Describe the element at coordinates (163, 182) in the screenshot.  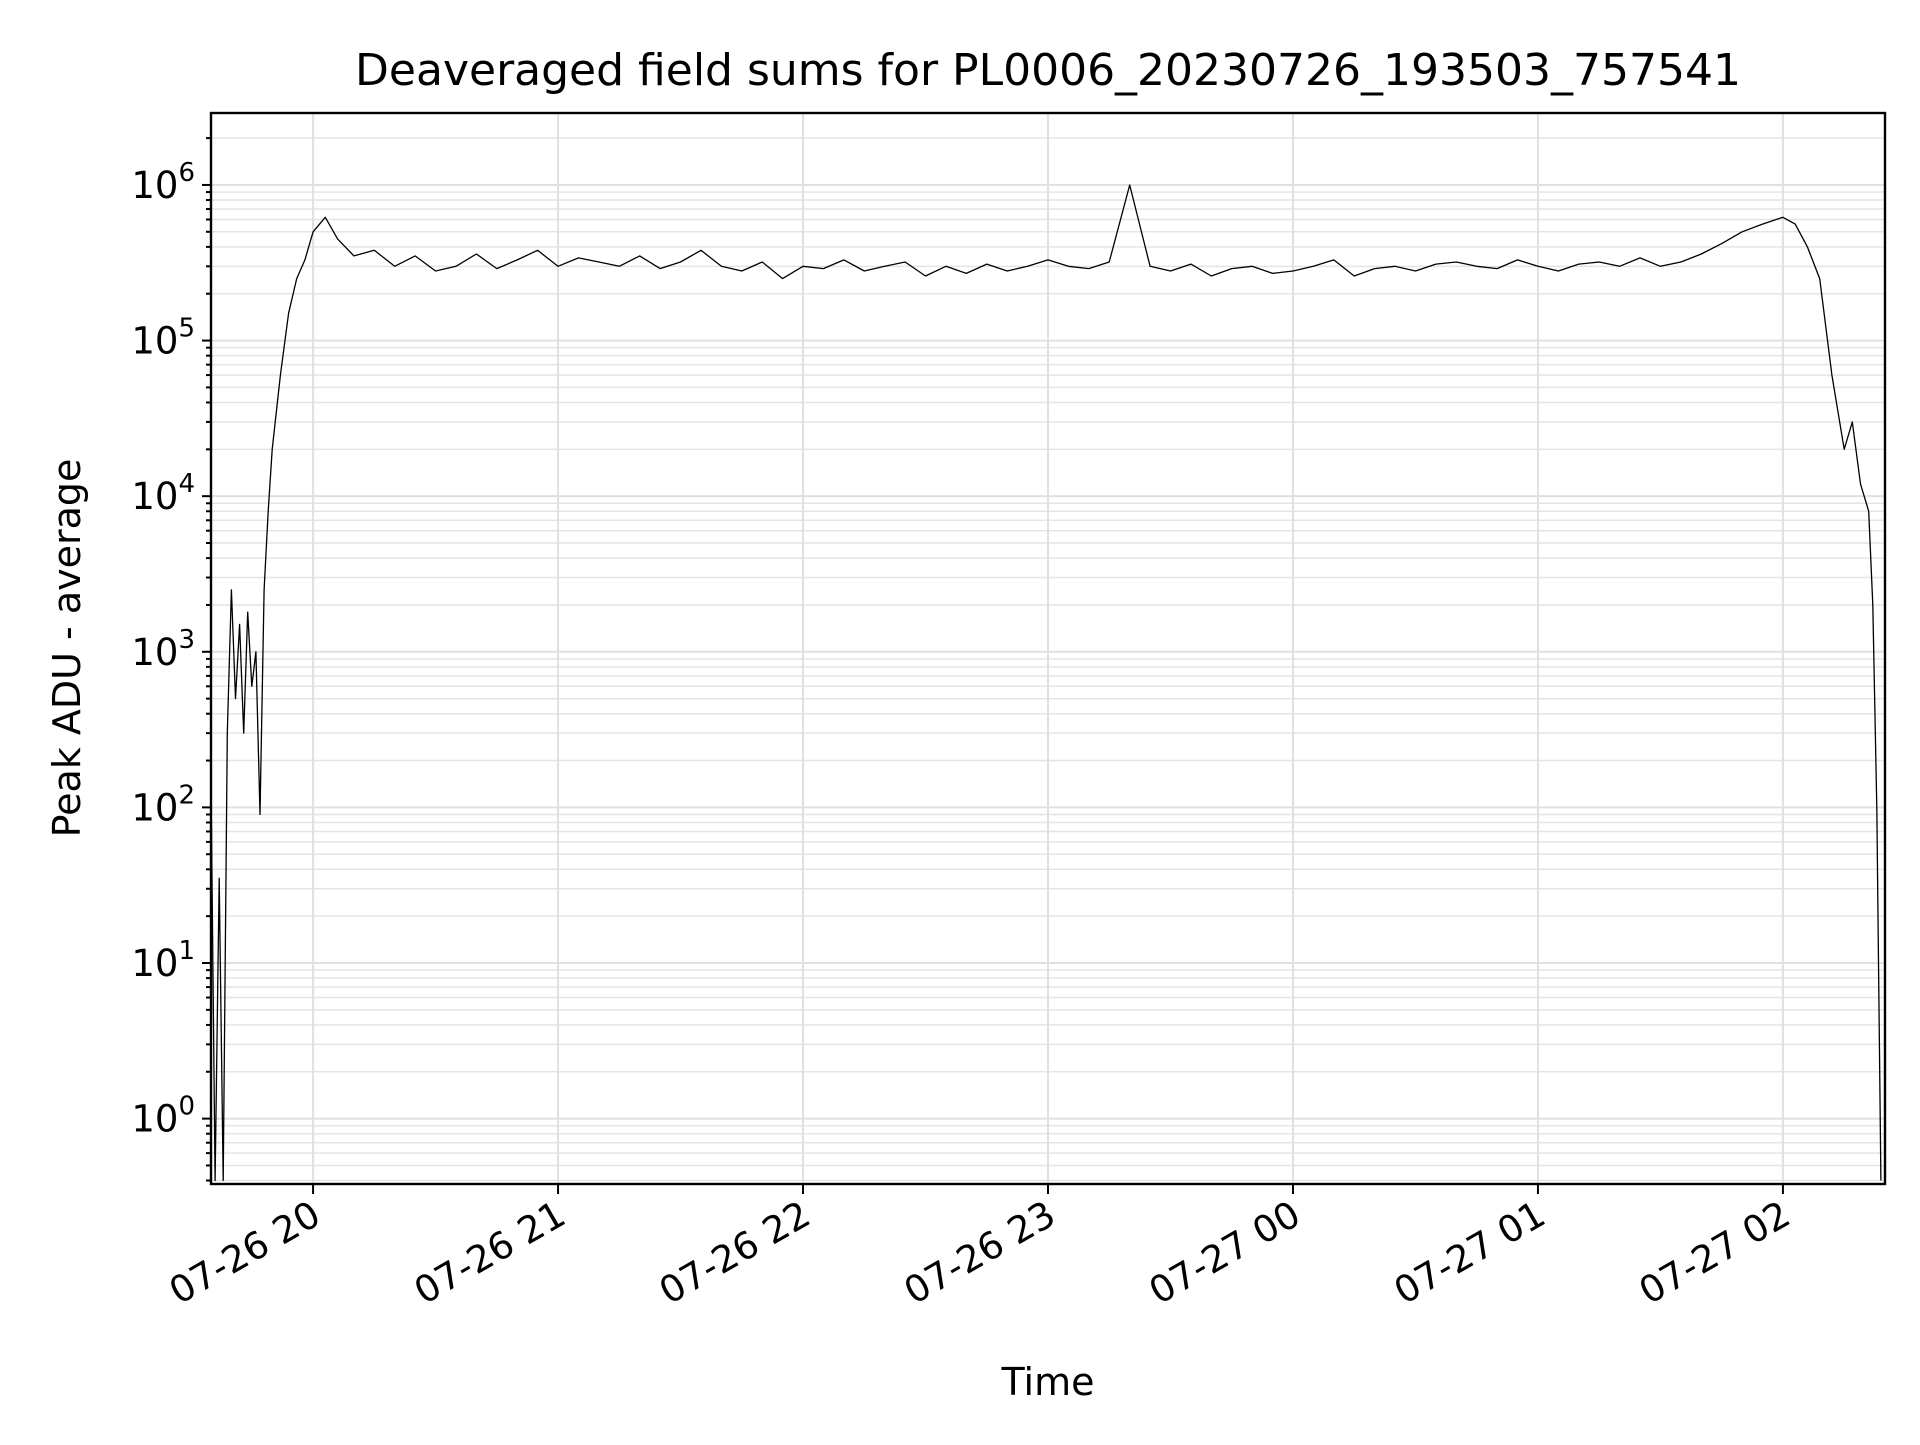
I see `y-tick-label: 10⁶` at that location.